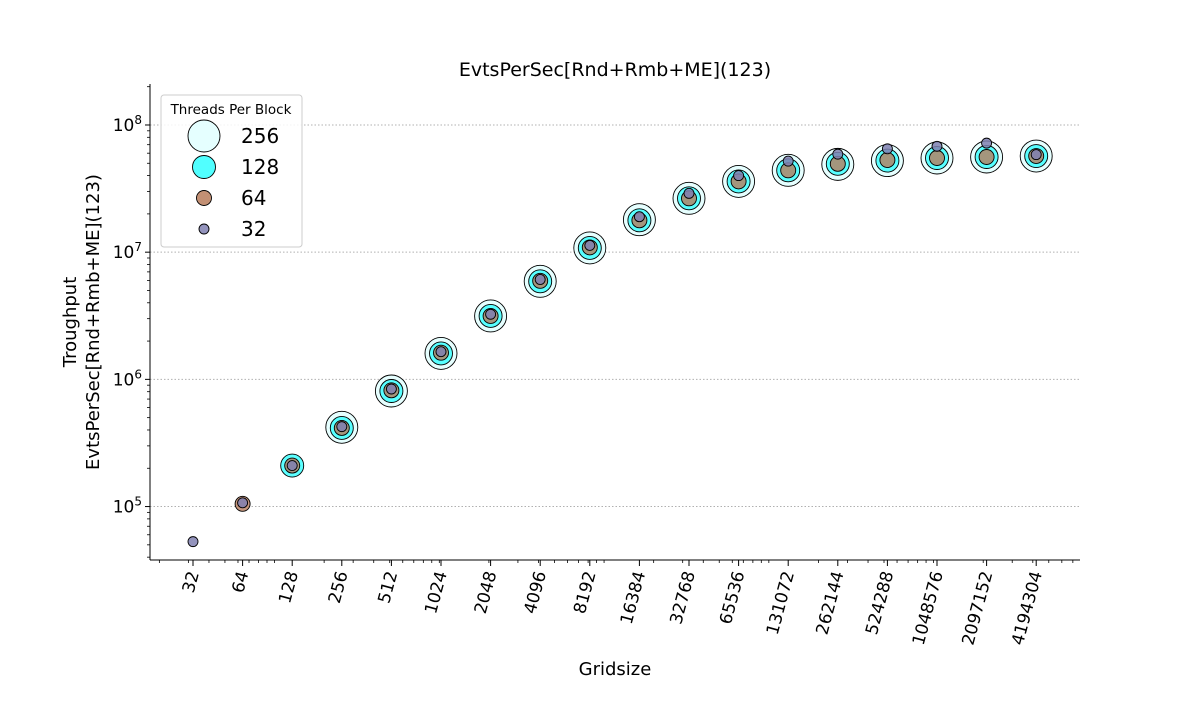  Describe the element at coordinates (436, 592) in the screenshot. I see `x-tick-label: 1024` at that location.